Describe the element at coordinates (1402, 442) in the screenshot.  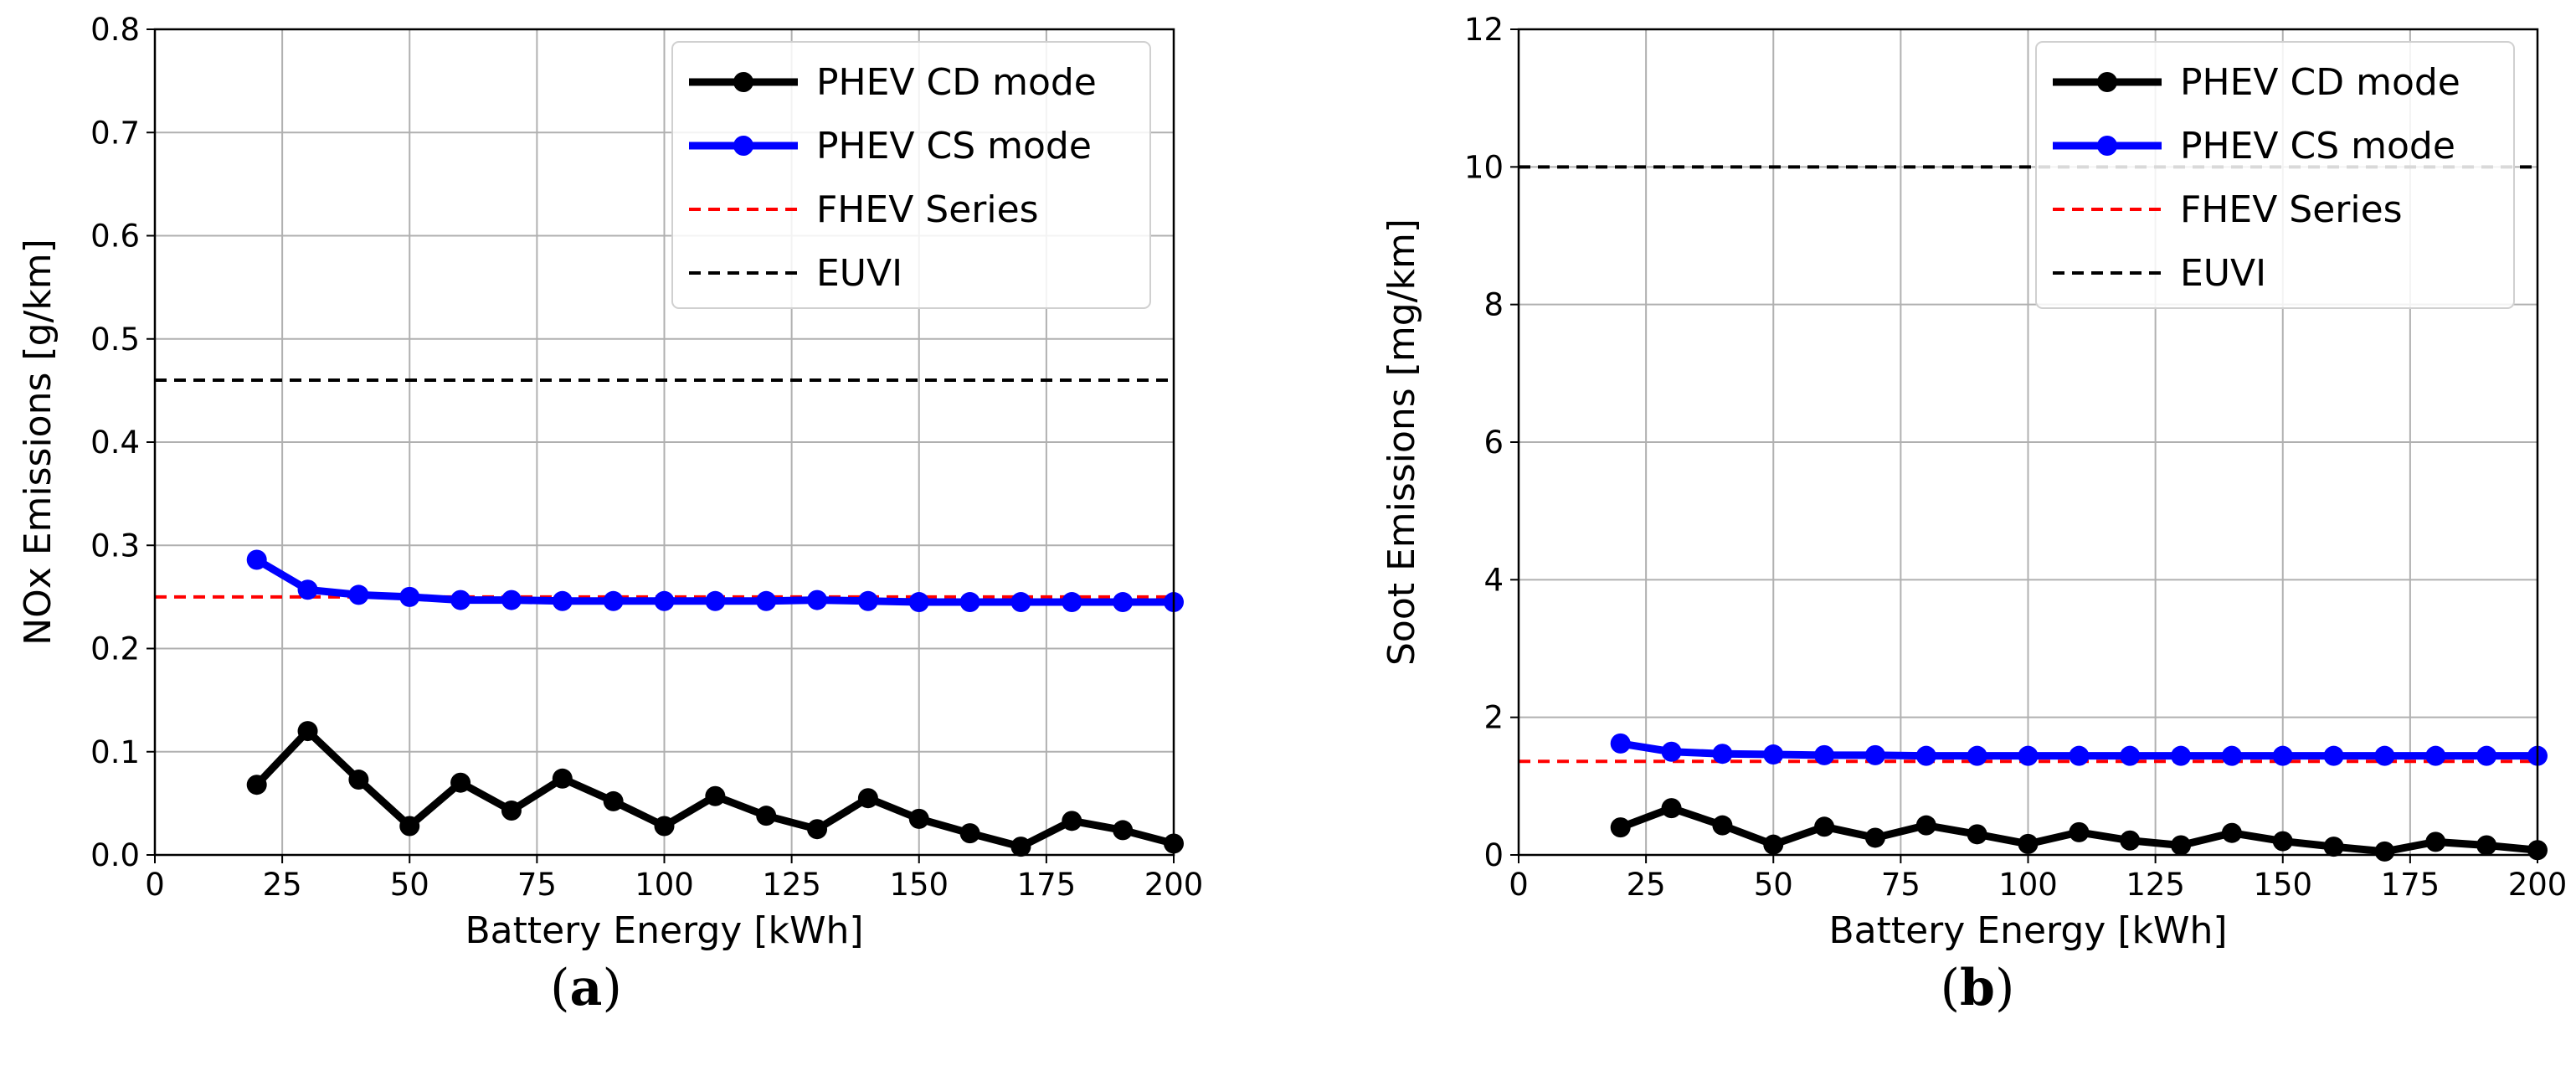
I see `y-axis-label: Soot Emissions [mg/km]` at that location.